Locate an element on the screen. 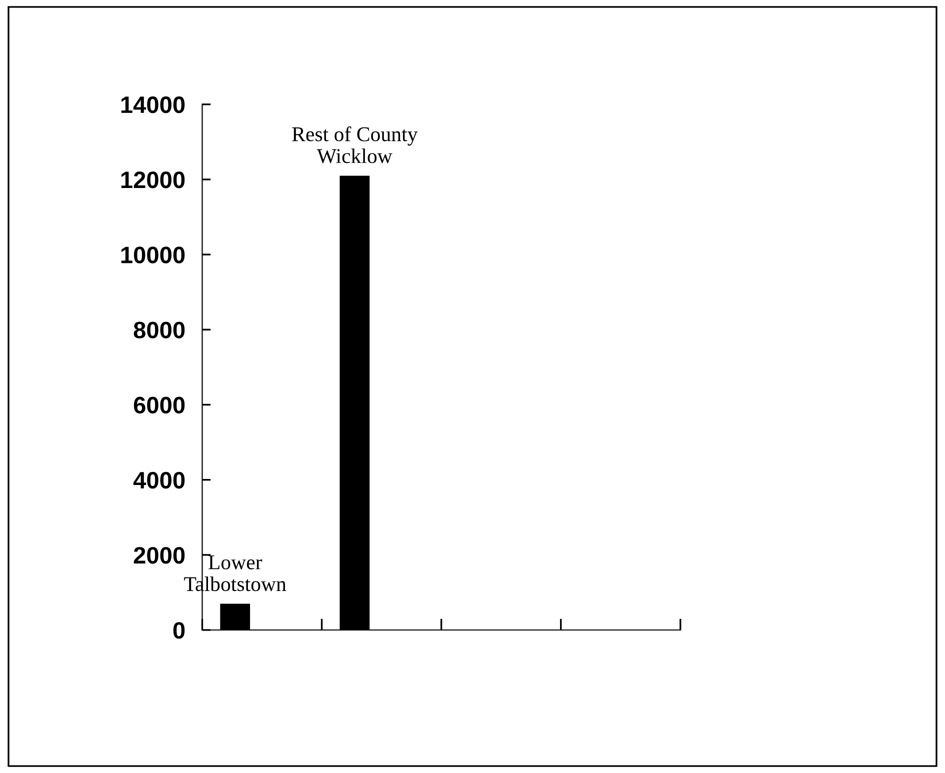 This screenshot has height=773, width=945. y-tick-label: 8000 is located at coordinates (159, 330).